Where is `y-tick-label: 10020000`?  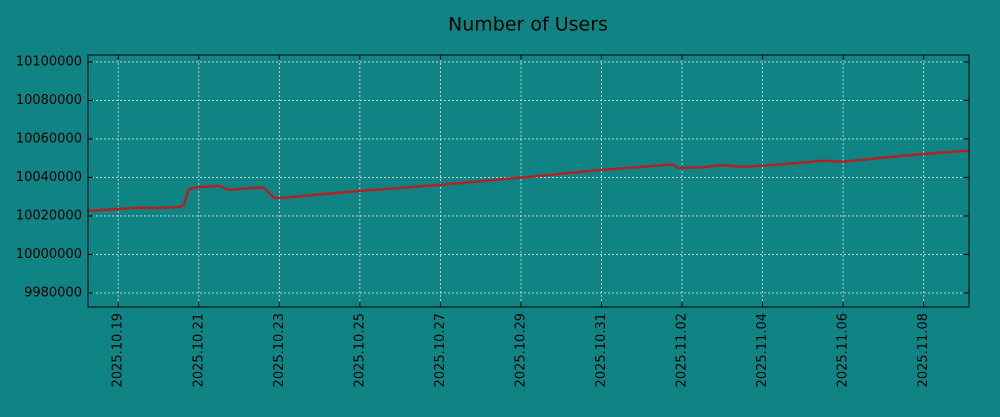
y-tick-label: 10020000 is located at coordinates (49, 215).